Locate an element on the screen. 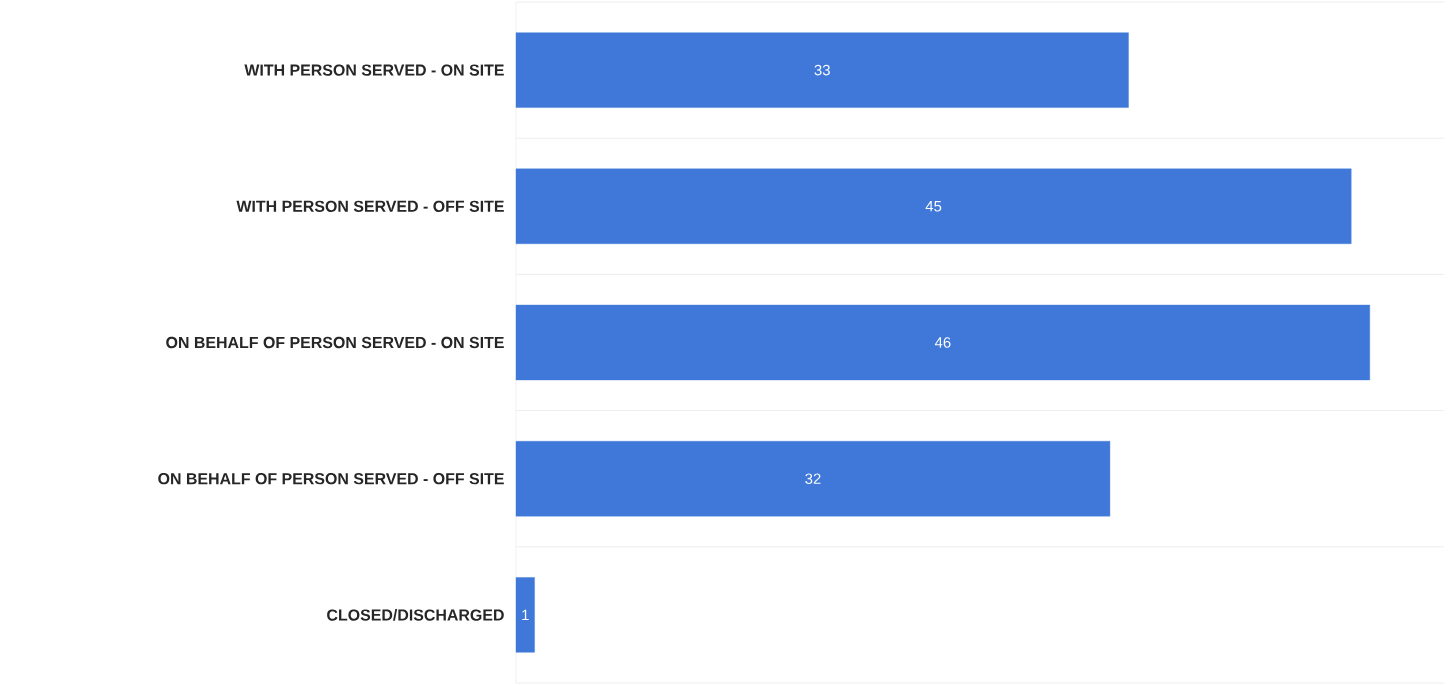  y-tick-label: WITH PERSON SERVED - ON SITE is located at coordinates (374, 70).